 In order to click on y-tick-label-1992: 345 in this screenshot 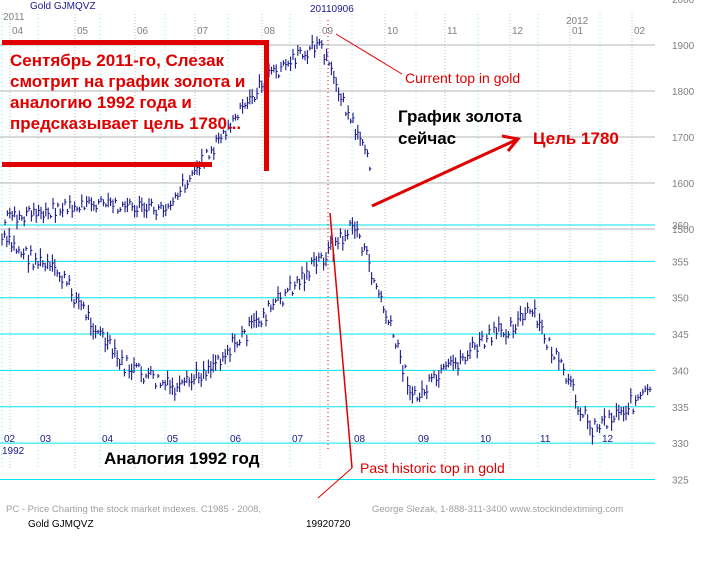, I will do `click(680, 335)`.